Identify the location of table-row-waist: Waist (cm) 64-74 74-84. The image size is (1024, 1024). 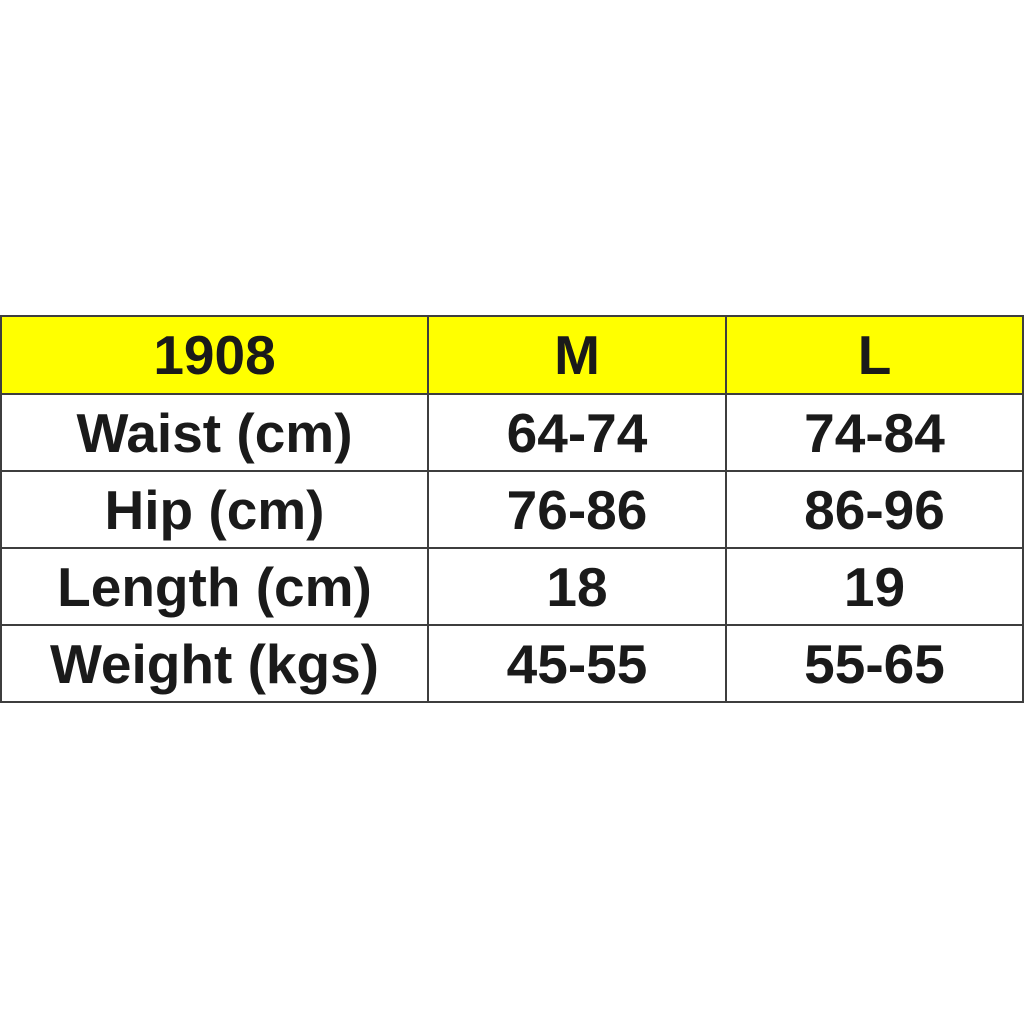
(512, 432).